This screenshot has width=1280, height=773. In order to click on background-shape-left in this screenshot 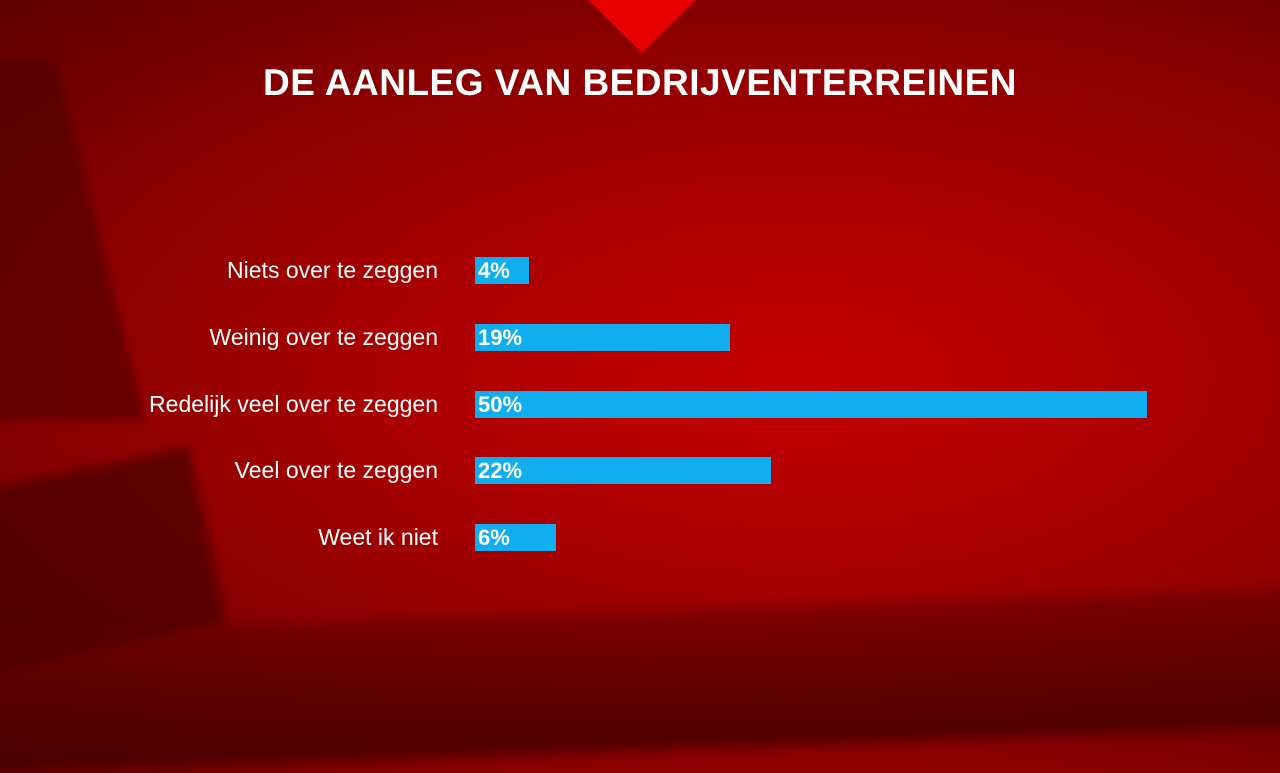, I will do `click(72, 240)`.